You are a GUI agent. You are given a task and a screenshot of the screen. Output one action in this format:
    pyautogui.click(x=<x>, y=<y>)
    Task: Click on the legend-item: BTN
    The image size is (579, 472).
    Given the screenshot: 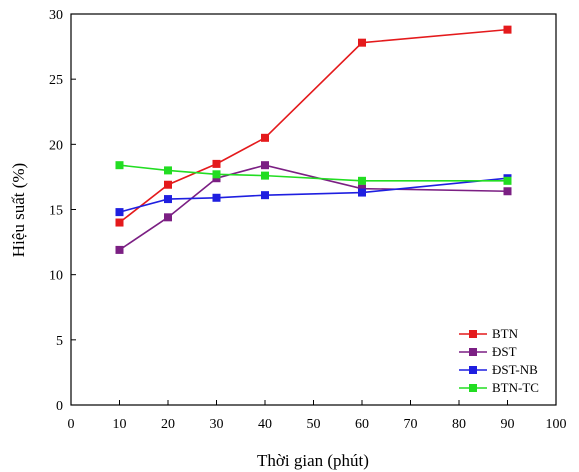 What is the action you would take?
    pyautogui.click(x=489, y=333)
    